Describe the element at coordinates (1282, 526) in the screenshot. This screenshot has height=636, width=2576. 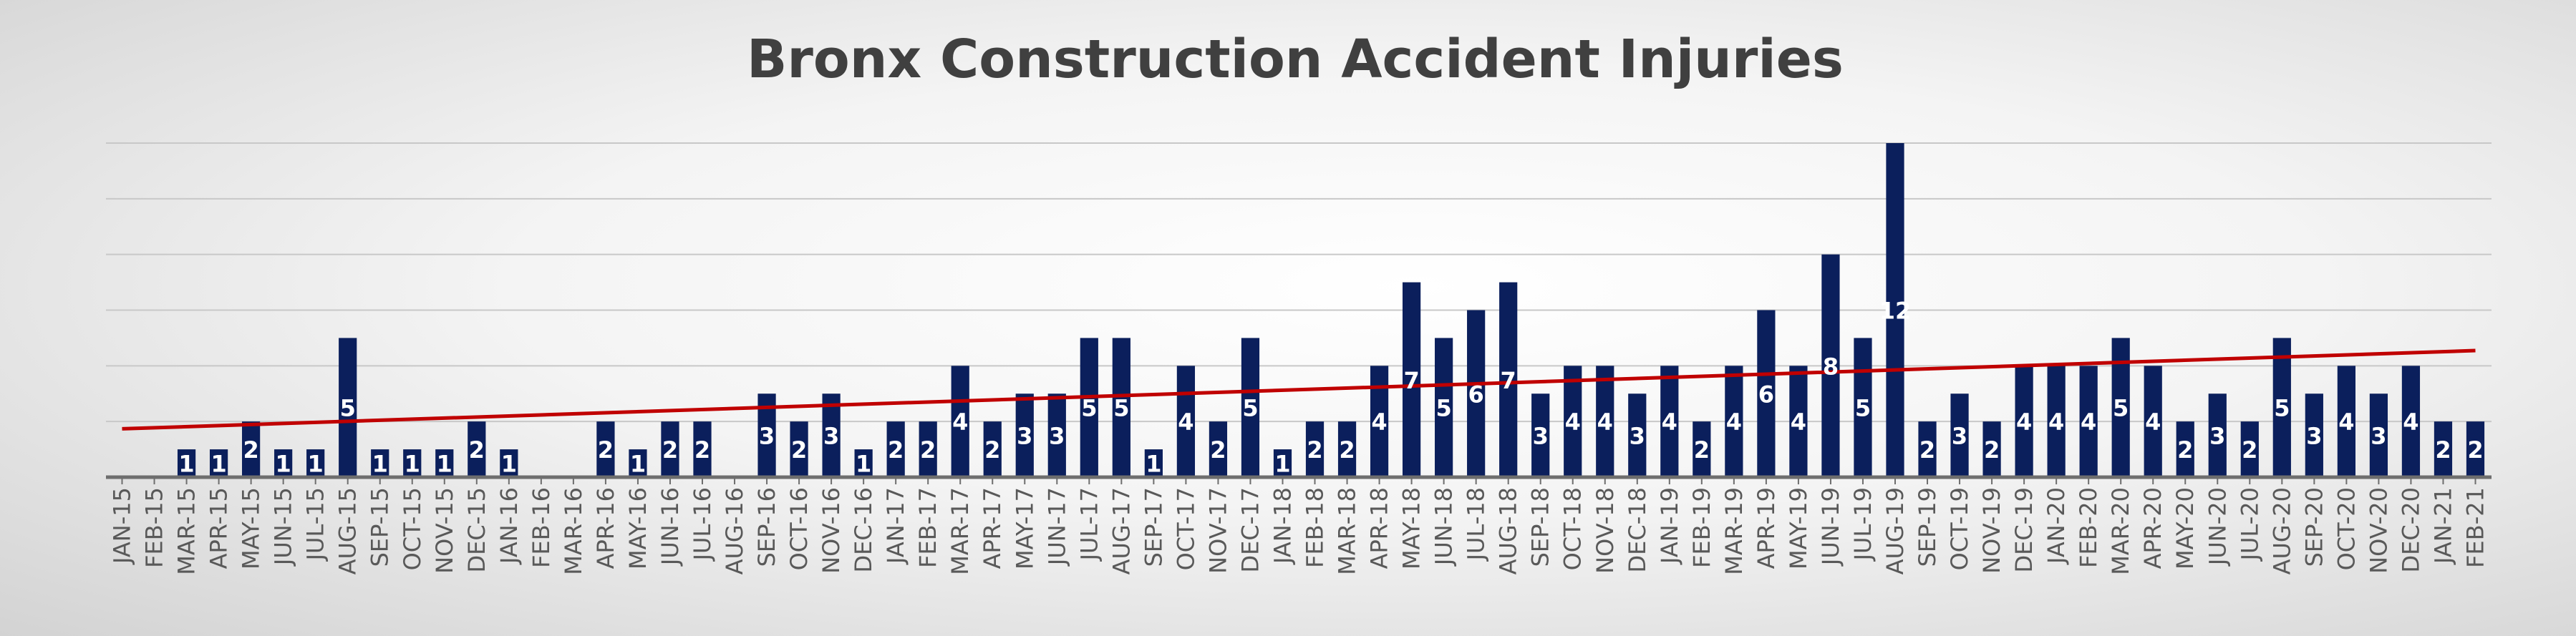
I see `x-tick-label: JAN-18` at that location.